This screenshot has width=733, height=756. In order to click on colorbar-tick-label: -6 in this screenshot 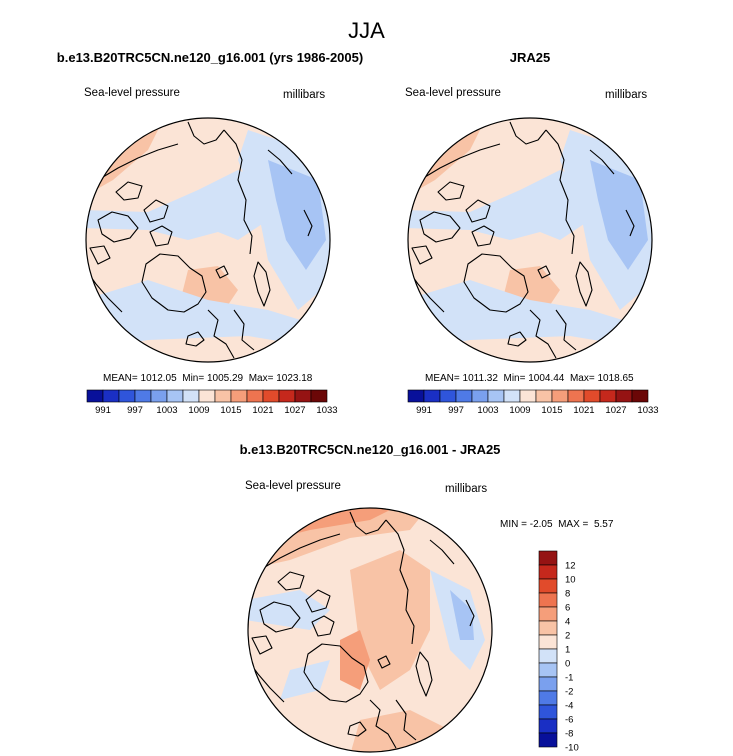, I will do `click(569, 720)`.